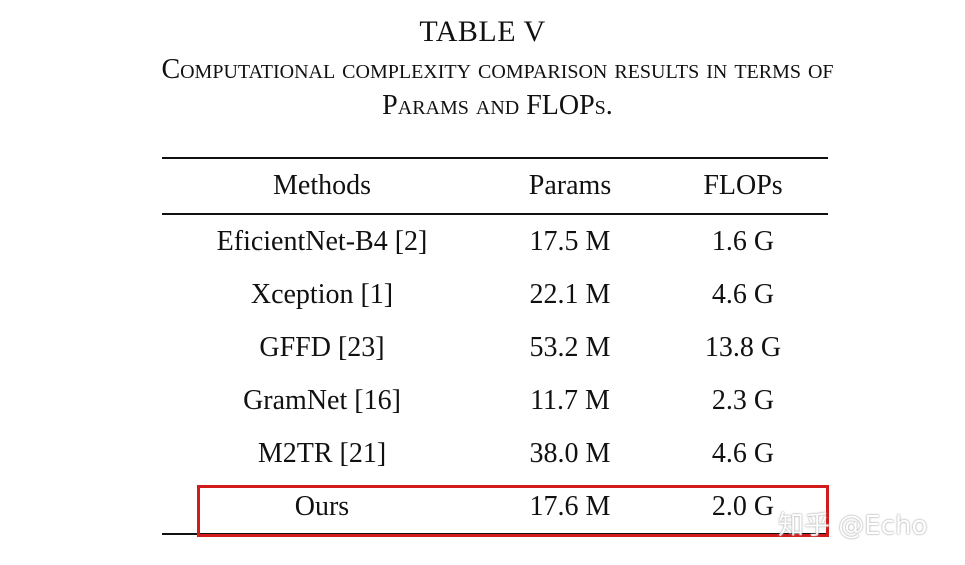 The width and height of the screenshot is (965, 565). What do you see at coordinates (495, 294) in the screenshot?
I see `table-row: Xception [1] 22.1 M 4.6 G` at bounding box center [495, 294].